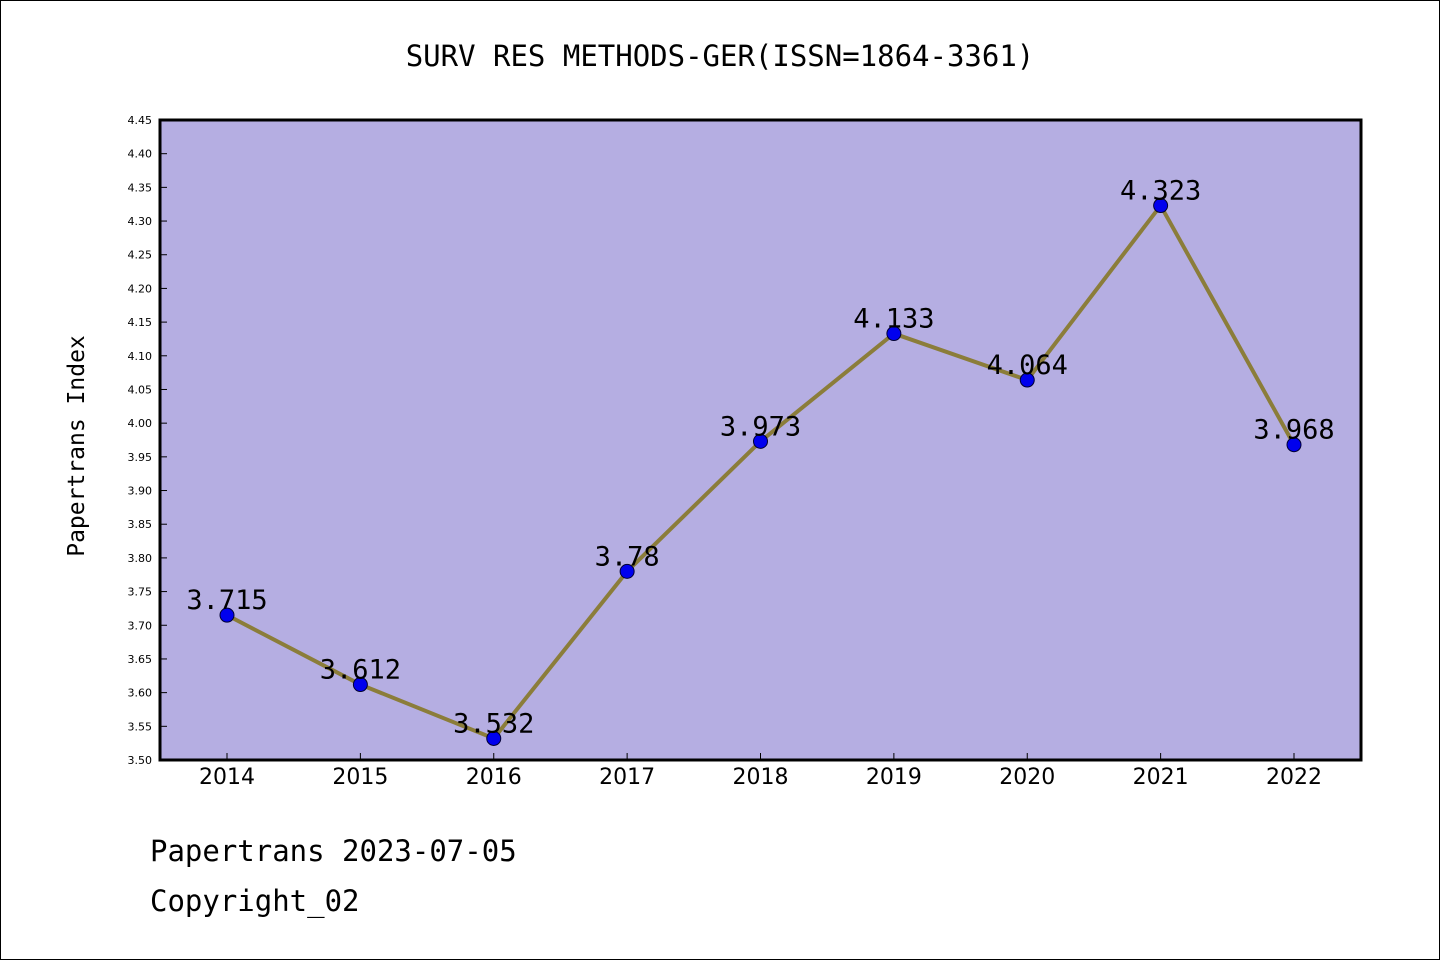 The height and width of the screenshot is (960, 1440). What do you see at coordinates (720, 56) in the screenshot?
I see `chart-title: SURV RES METHODS-GER(ISSN=1864-3361)` at bounding box center [720, 56].